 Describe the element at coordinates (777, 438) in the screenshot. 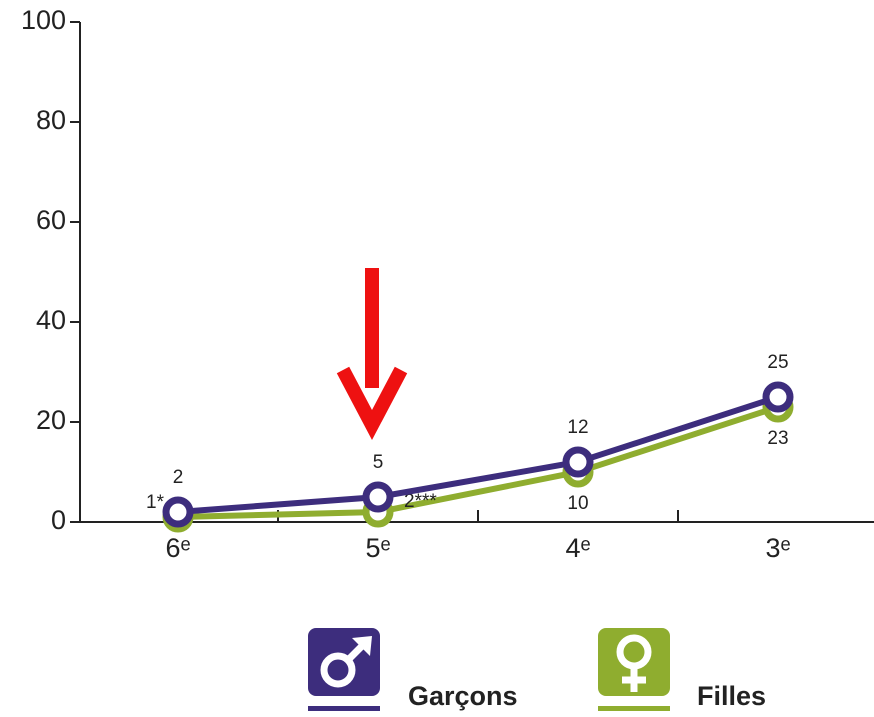

I see `data-label: 23` at that location.